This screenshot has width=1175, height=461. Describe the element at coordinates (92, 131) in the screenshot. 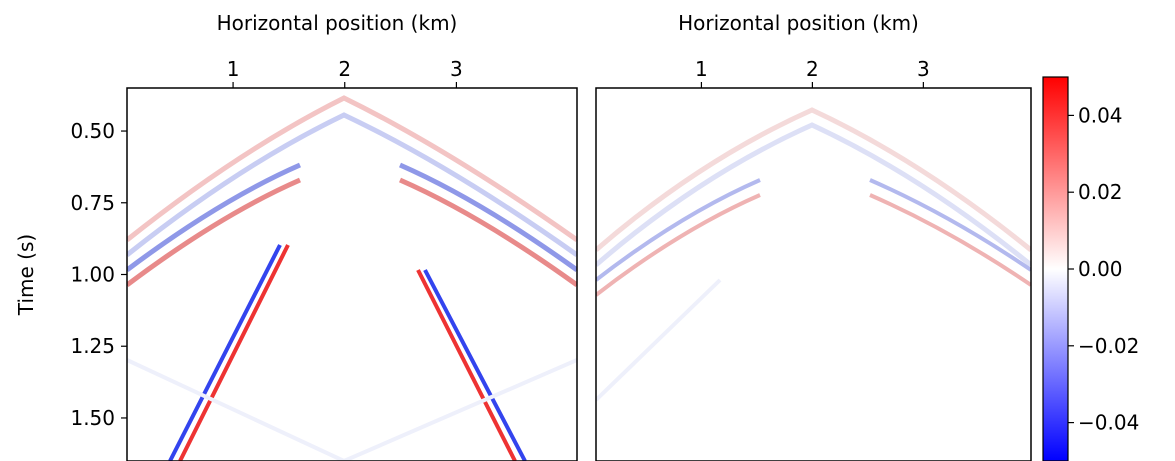

I see `y-tick-label: 0.50` at that location.